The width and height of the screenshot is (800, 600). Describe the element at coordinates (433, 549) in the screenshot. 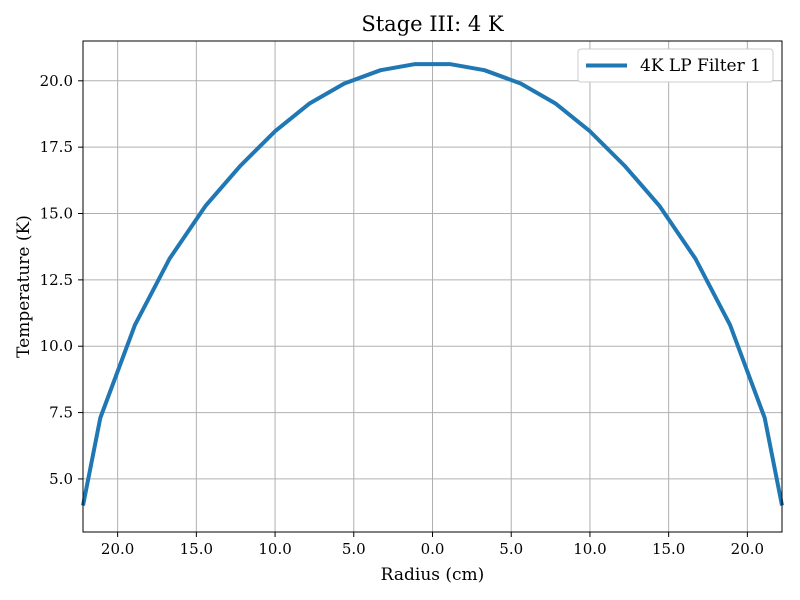

I see `x-tick-label: 0.0` at that location.